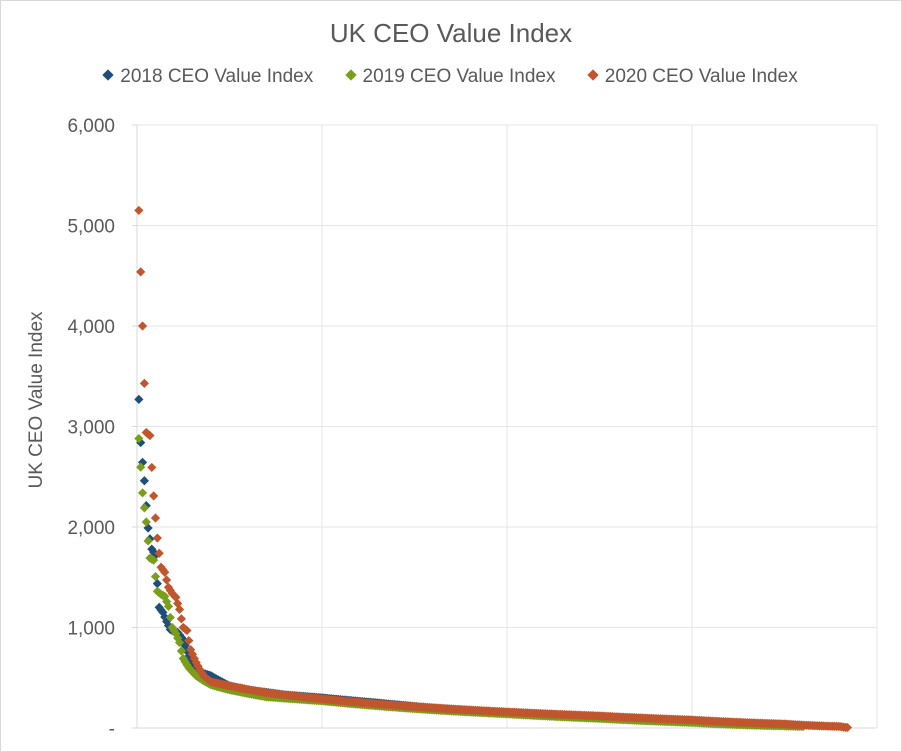  What do you see at coordinates (451, 33) in the screenshot?
I see `chart-title: UK CEO Value Index` at bounding box center [451, 33].